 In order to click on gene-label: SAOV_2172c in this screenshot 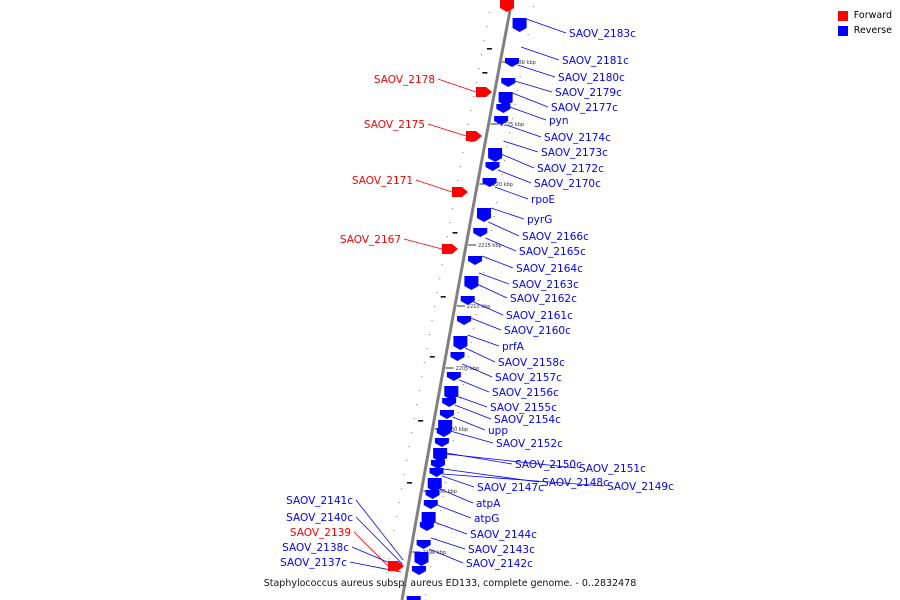, I will do `click(570, 169)`.